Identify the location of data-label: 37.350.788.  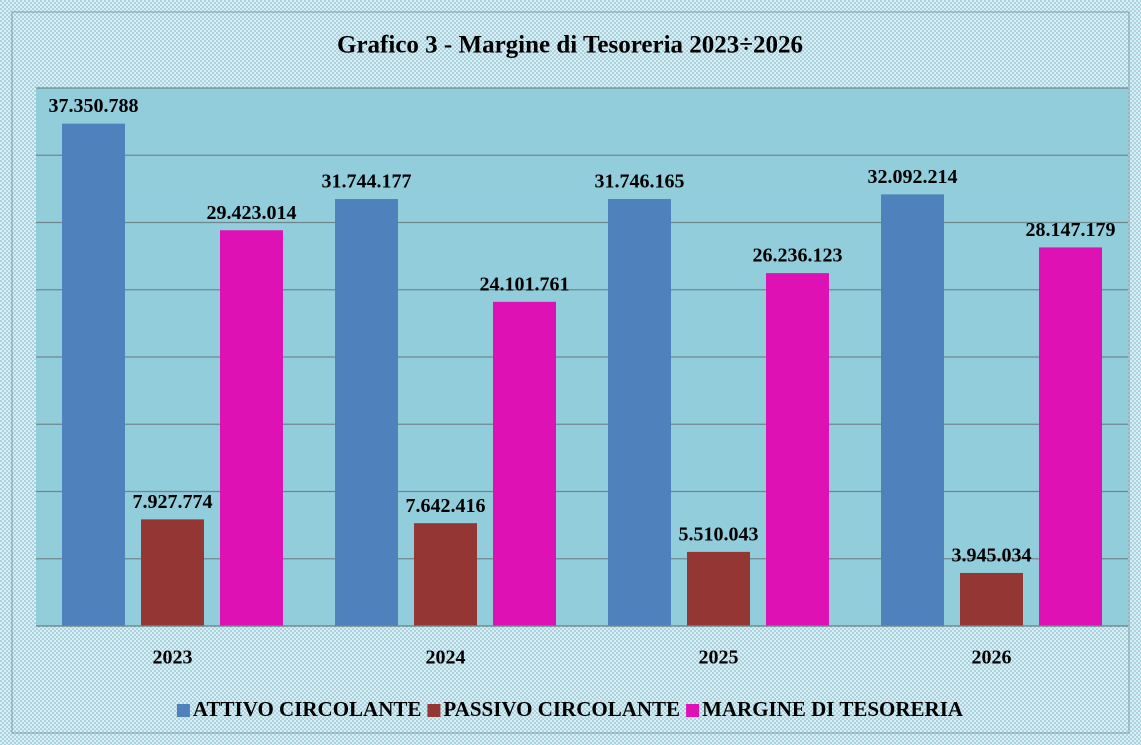
(94, 106).